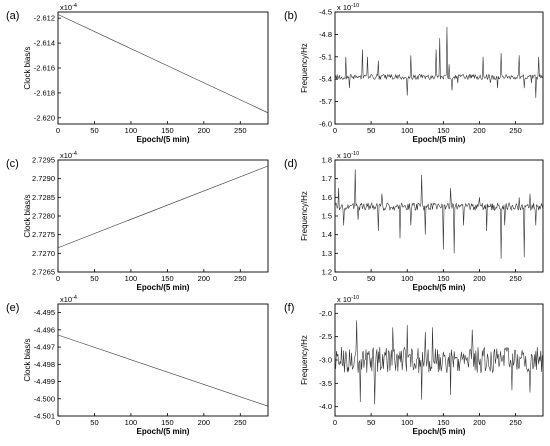 This screenshot has width=550, height=446. What do you see at coordinates (325, 383) in the screenshot?
I see `y-tick-label: -3.5` at bounding box center [325, 383].